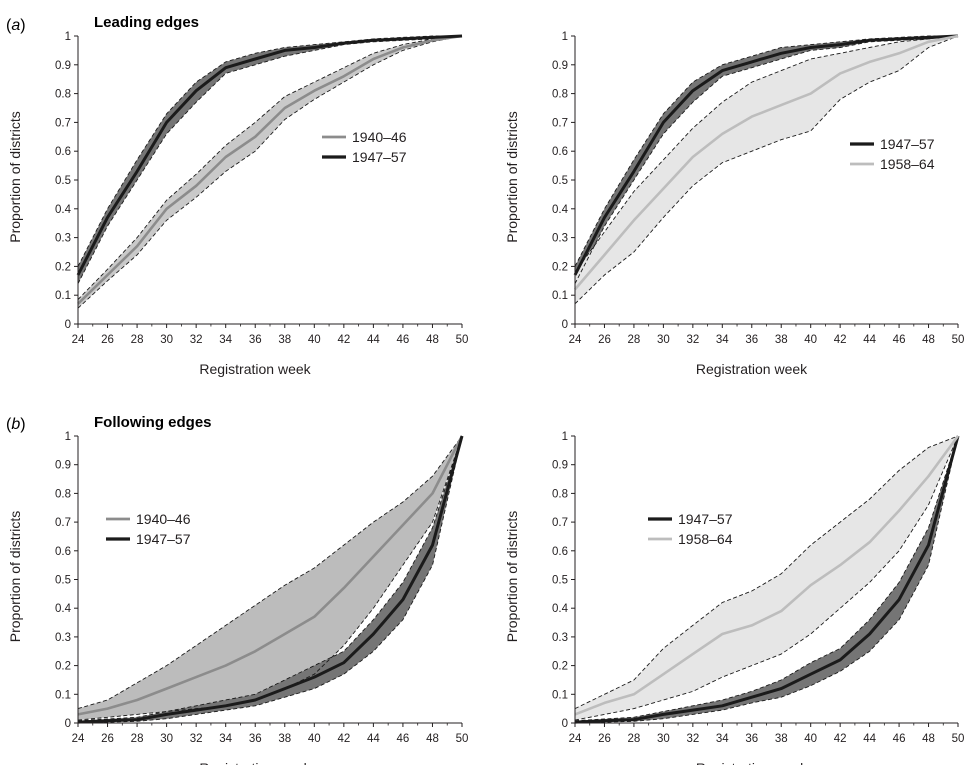 This screenshot has width=968, height=770. What do you see at coordinates (163, 519) in the screenshot?
I see `legend-label-1940-46: 1940–46` at bounding box center [163, 519].